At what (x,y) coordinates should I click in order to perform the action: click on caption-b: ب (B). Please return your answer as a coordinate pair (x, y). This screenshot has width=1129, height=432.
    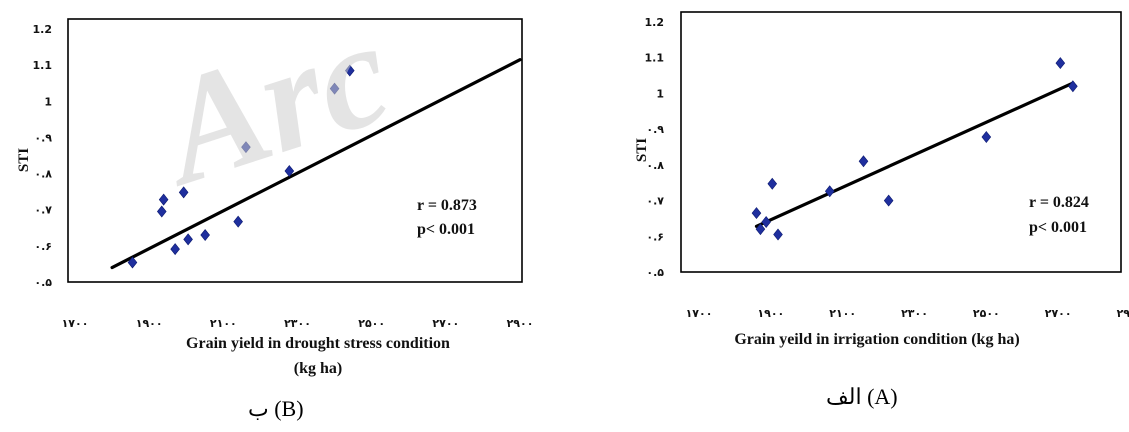
    Looking at the image, I should click on (276, 408).